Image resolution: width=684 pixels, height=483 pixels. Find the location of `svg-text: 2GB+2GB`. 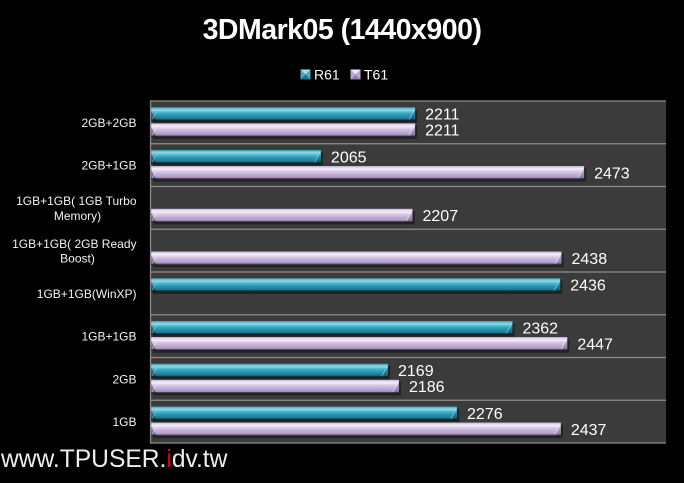

svg-text: 2GB+2GB is located at coordinates (108, 123).